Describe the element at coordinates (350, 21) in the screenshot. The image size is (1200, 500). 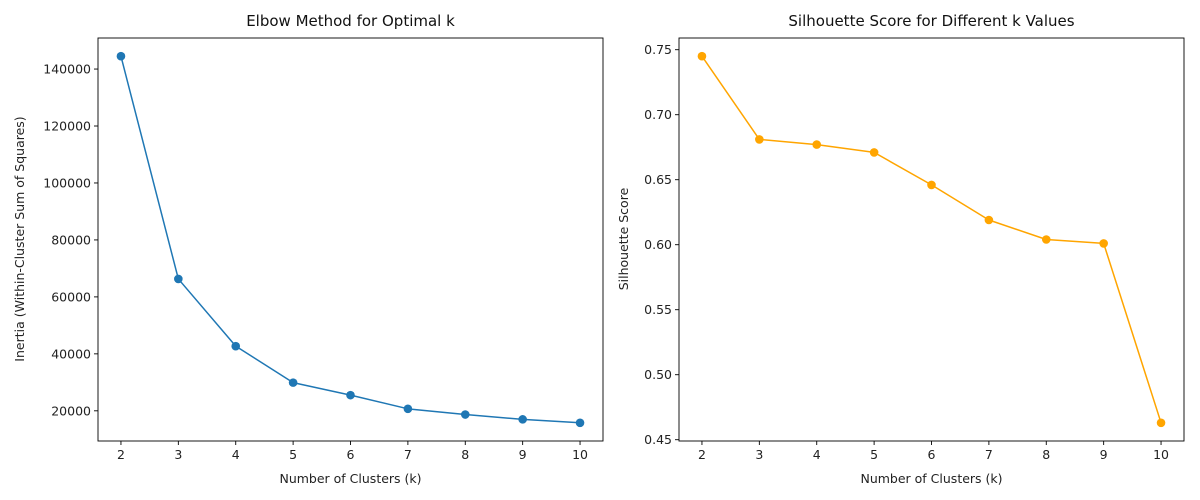
I see `chart-title: Elbow Method for Optimal k` at that location.